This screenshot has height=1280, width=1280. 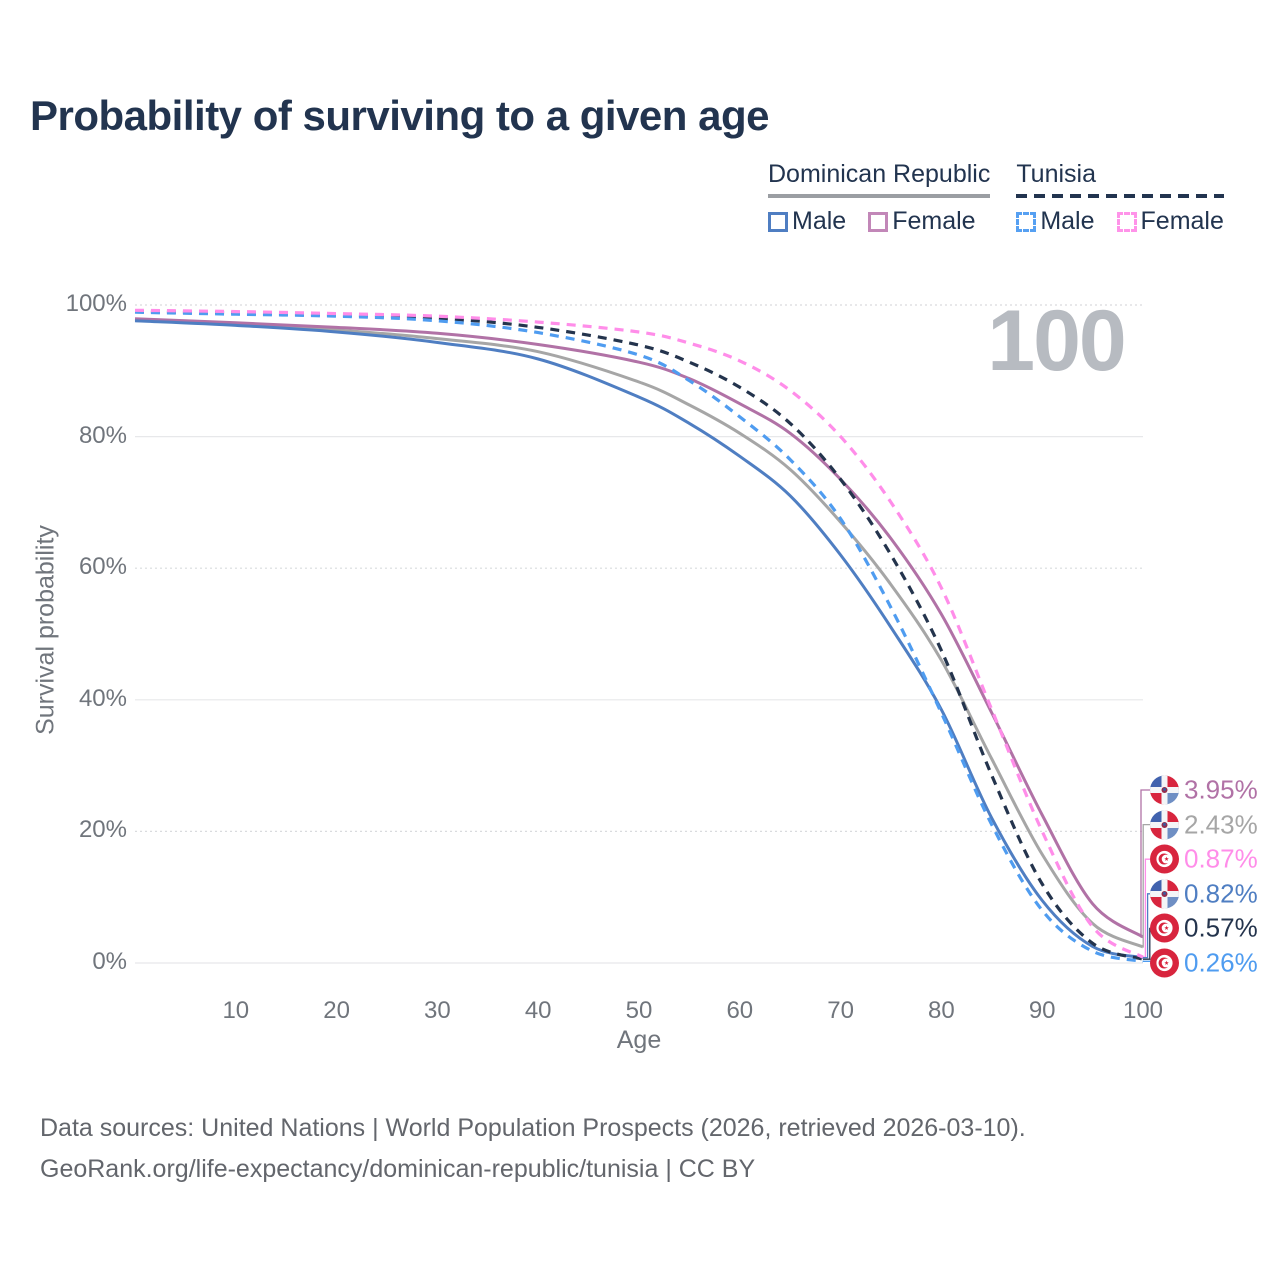 What do you see at coordinates (1056, 174) in the screenshot?
I see `legend-group-title: Tunisia` at bounding box center [1056, 174].